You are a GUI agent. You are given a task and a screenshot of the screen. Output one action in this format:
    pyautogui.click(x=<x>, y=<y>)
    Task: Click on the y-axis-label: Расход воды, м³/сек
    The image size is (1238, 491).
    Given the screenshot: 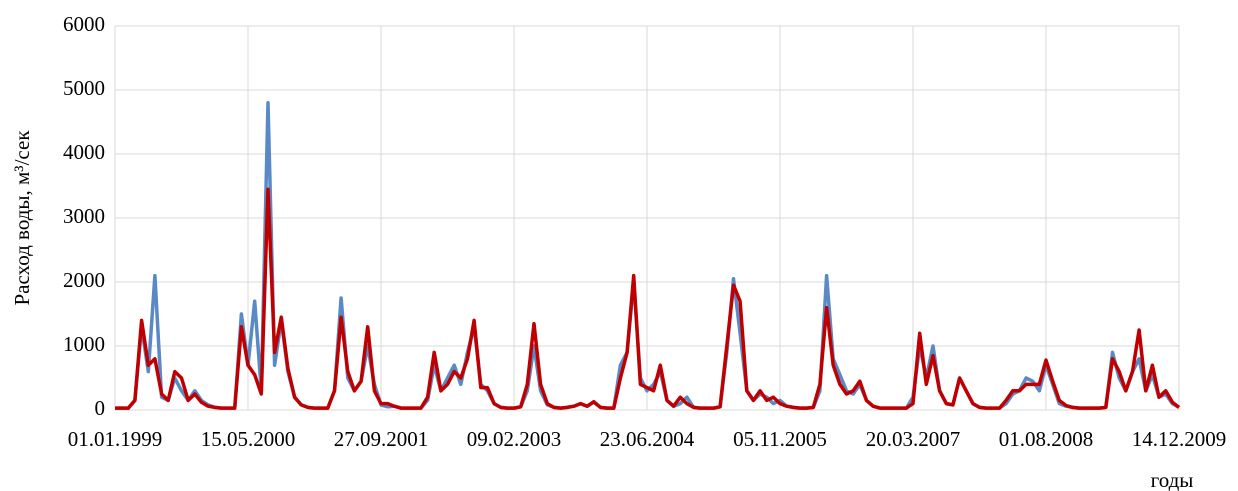 What is the action you would take?
    pyautogui.click(x=22, y=218)
    